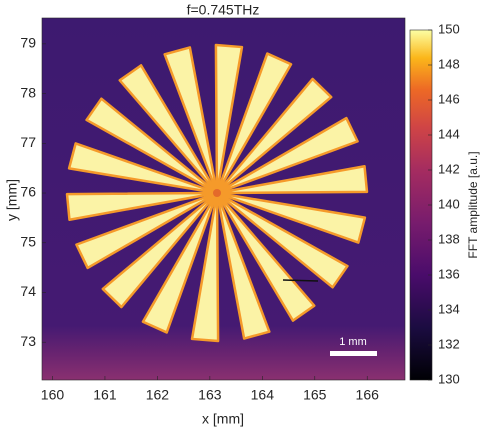  What do you see at coordinates (223, 419) in the screenshot?
I see `x-axis-label: x [mm]` at bounding box center [223, 419].